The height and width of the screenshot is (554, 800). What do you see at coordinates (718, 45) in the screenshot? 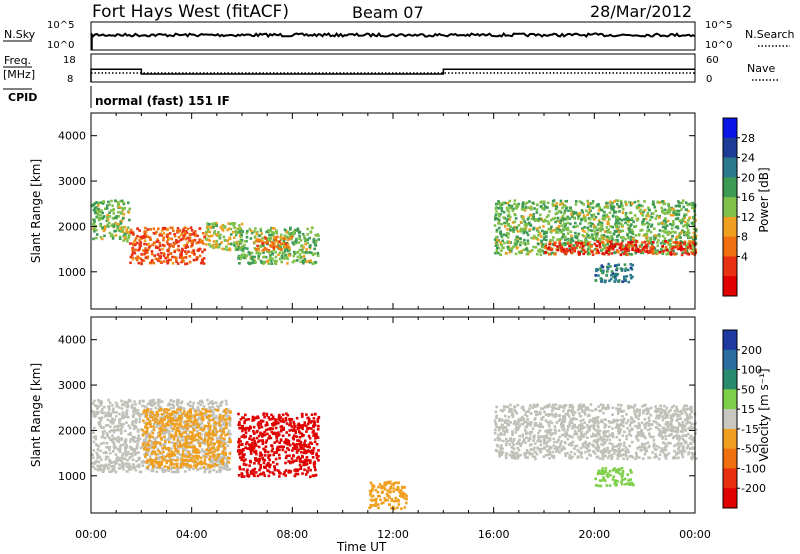
I see `noise-right-tick-bottom: 10^0` at bounding box center [718, 45].